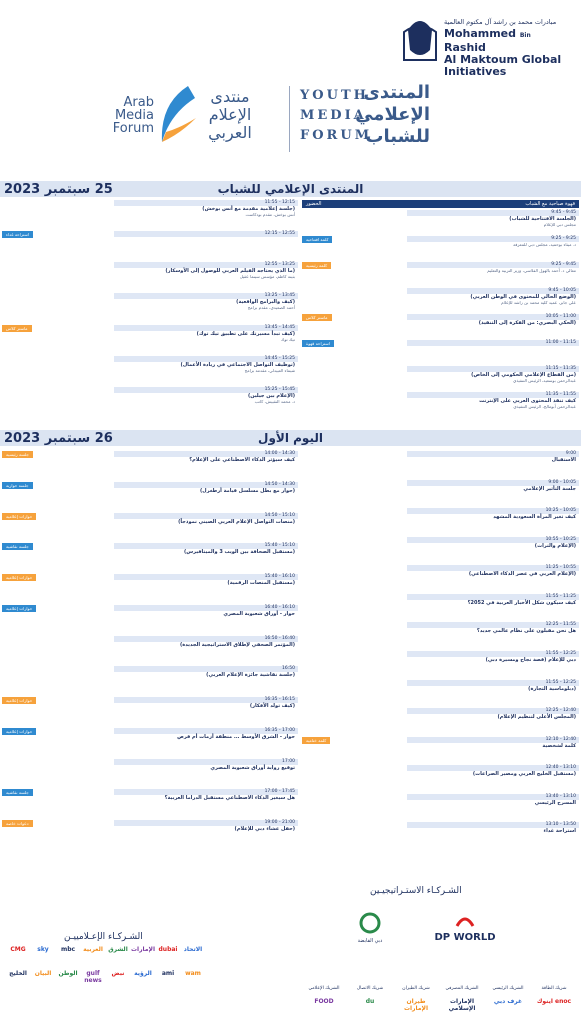  Describe the element at coordinates (416, 891) in the screenshot. I see `strategic-title: الشـركـاء الاستـراتيجيـين` at that location.